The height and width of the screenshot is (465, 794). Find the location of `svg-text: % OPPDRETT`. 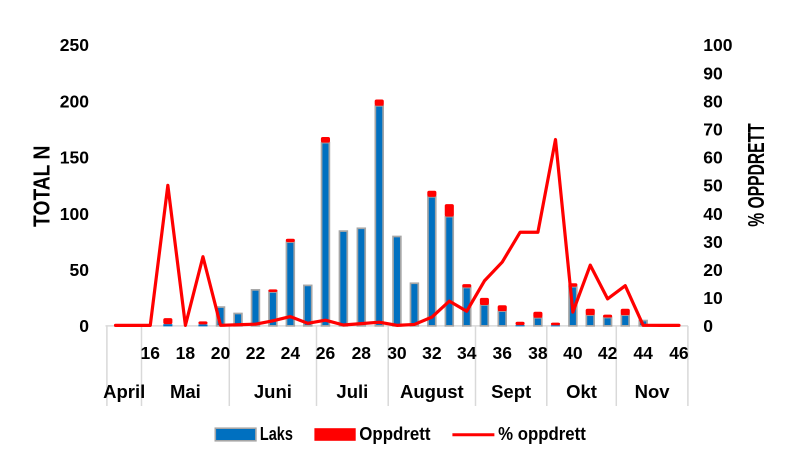

svg-text: % OPPDRETT is located at coordinates (756, 174).